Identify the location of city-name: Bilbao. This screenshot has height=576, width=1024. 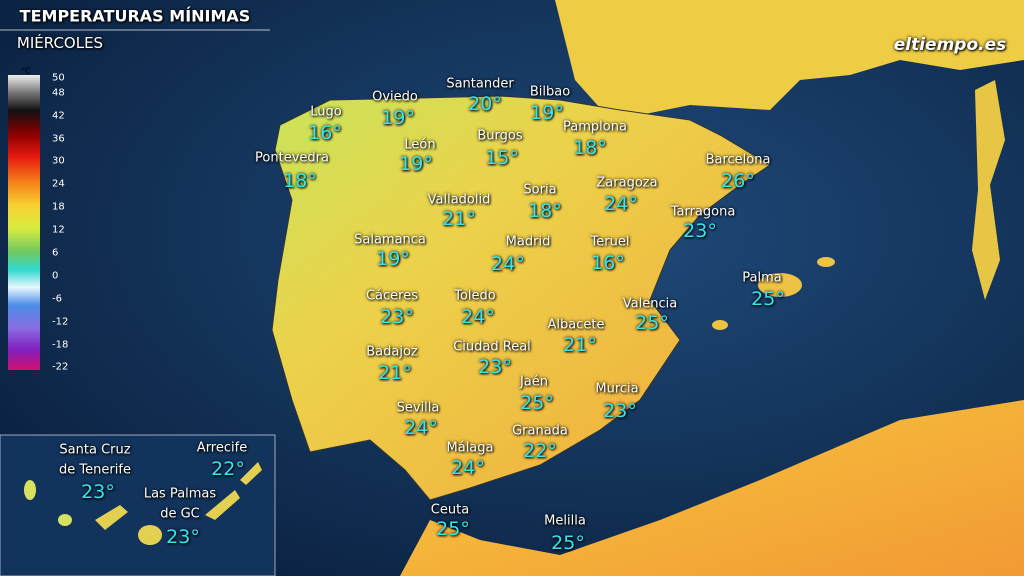
(550, 92).